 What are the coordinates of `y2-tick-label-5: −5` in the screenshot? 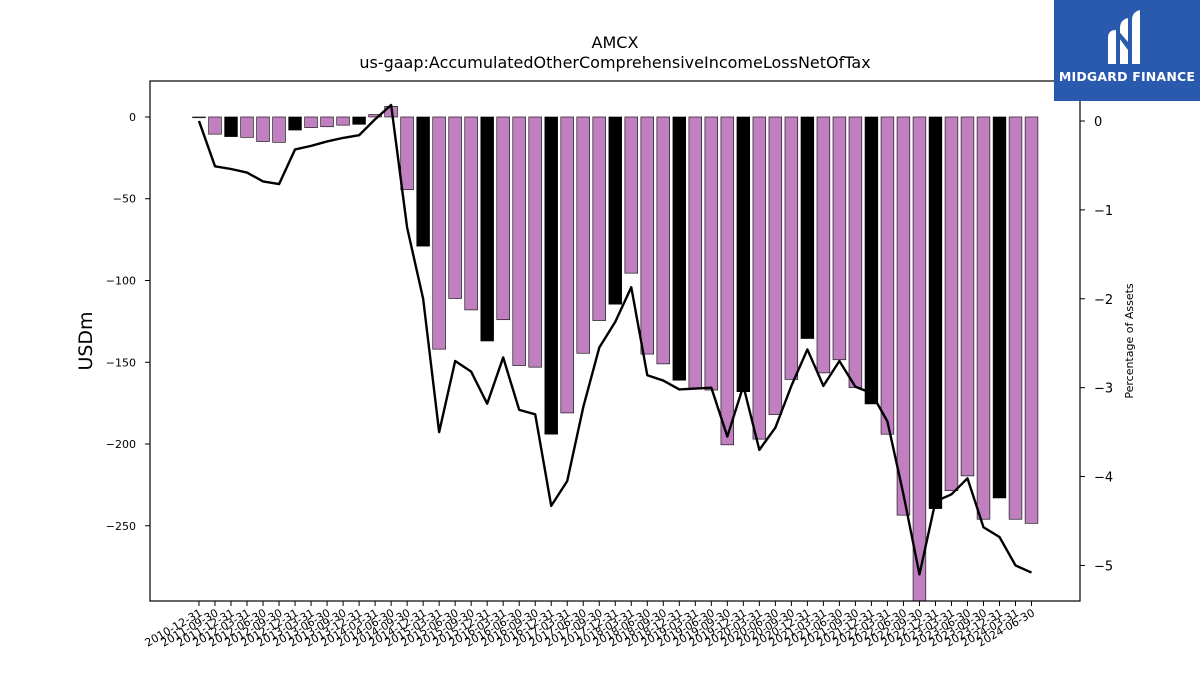 It's located at (1103, 566).